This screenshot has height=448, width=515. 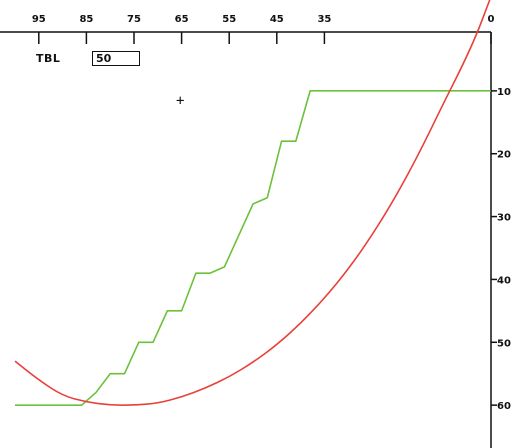 What do you see at coordinates (39, 19) in the screenshot?
I see `x-tick-label: 95` at bounding box center [39, 19].